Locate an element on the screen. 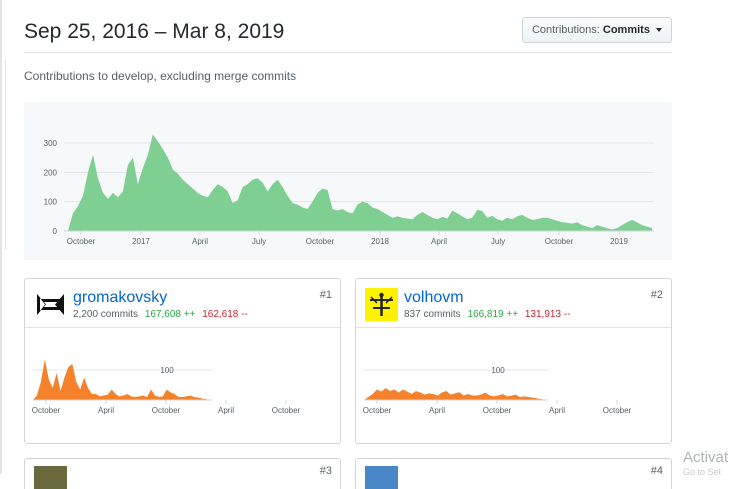  x-tick-label: 2018 is located at coordinates (380, 241).